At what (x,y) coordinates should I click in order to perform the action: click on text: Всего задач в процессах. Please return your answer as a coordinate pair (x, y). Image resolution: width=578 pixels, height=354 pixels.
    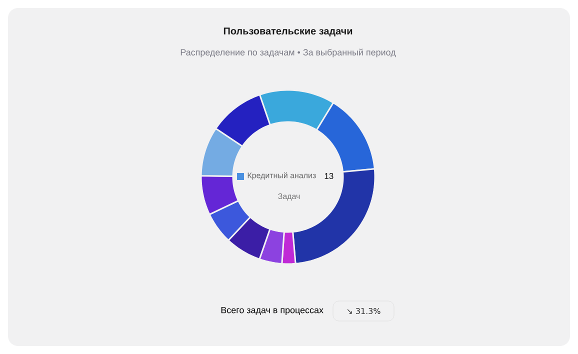
    Looking at the image, I should click on (272, 311).